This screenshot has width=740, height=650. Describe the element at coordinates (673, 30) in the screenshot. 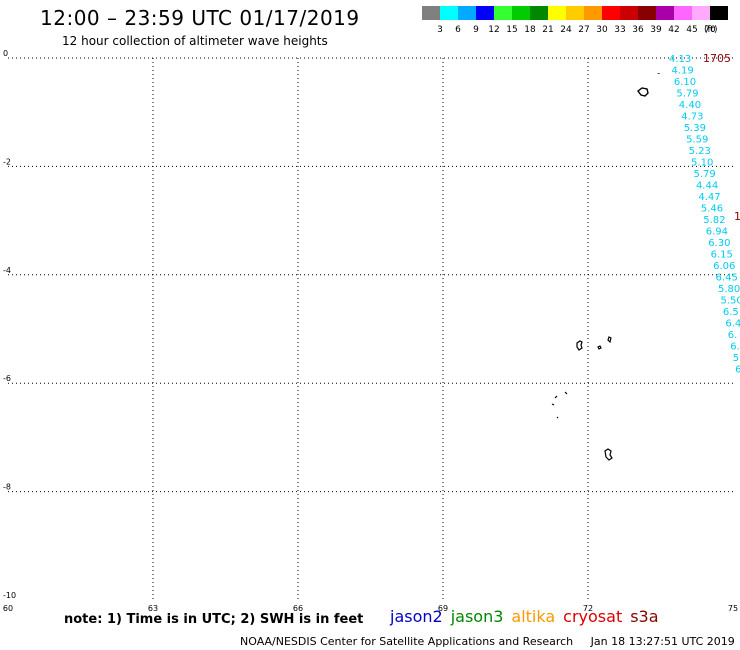

I see `scale-label: 42` at that location.